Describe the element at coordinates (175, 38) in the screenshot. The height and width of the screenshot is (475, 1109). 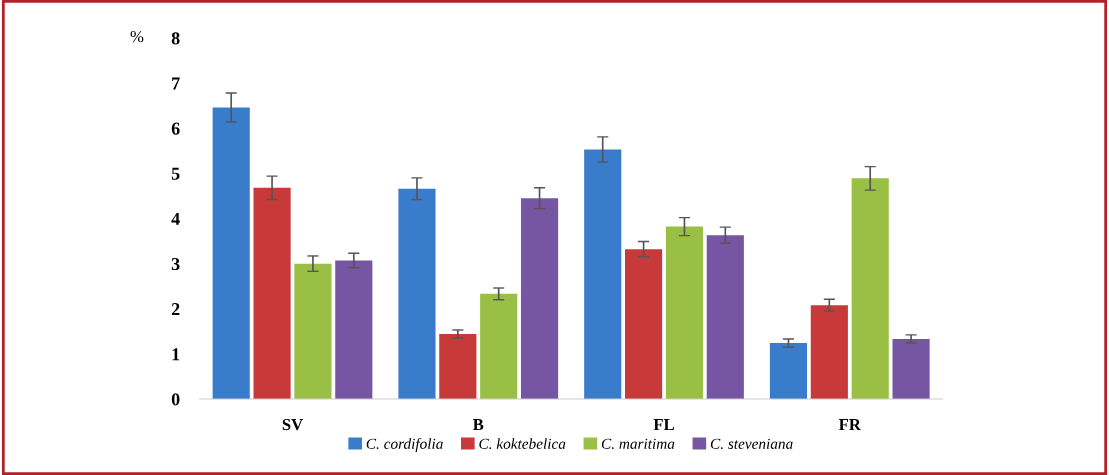
I see `y-tick-label: 8` at that location.